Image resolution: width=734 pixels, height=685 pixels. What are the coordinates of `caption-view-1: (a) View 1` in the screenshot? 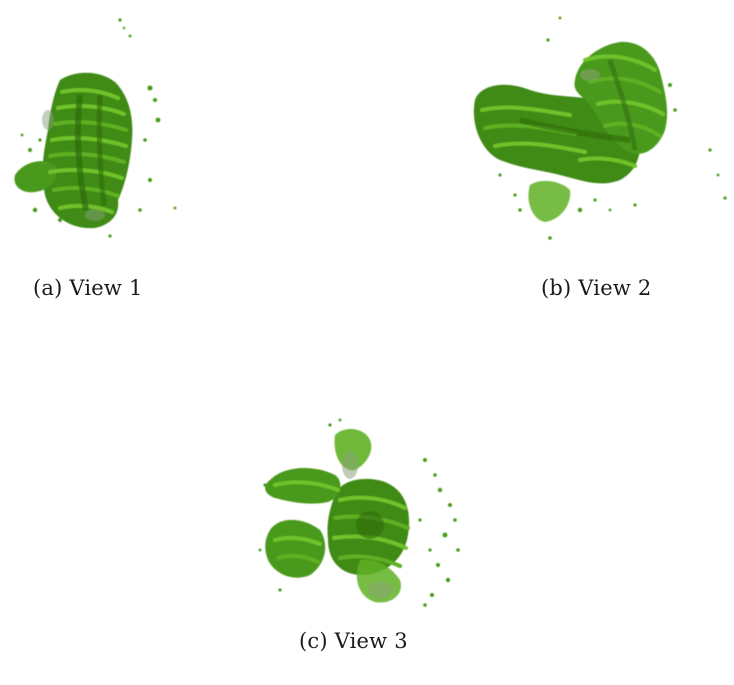 It's located at (88, 288).